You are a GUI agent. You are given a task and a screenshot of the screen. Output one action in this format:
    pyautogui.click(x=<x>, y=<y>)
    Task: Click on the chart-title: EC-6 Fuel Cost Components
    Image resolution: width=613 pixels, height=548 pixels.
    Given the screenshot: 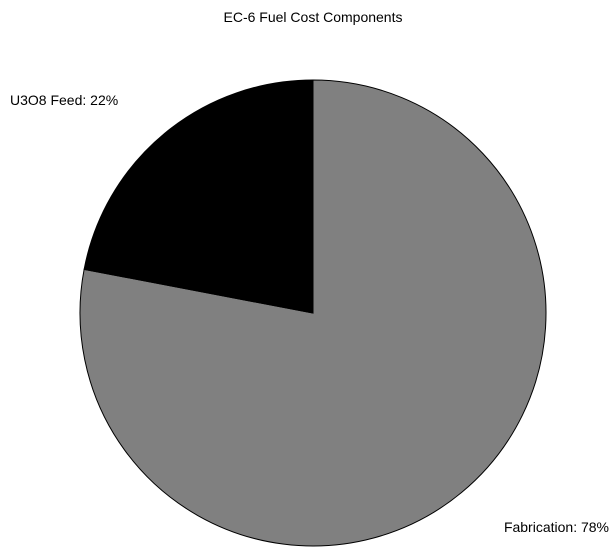 What is the action you would take?
    pyautogui.click(x=313, y=17)
    